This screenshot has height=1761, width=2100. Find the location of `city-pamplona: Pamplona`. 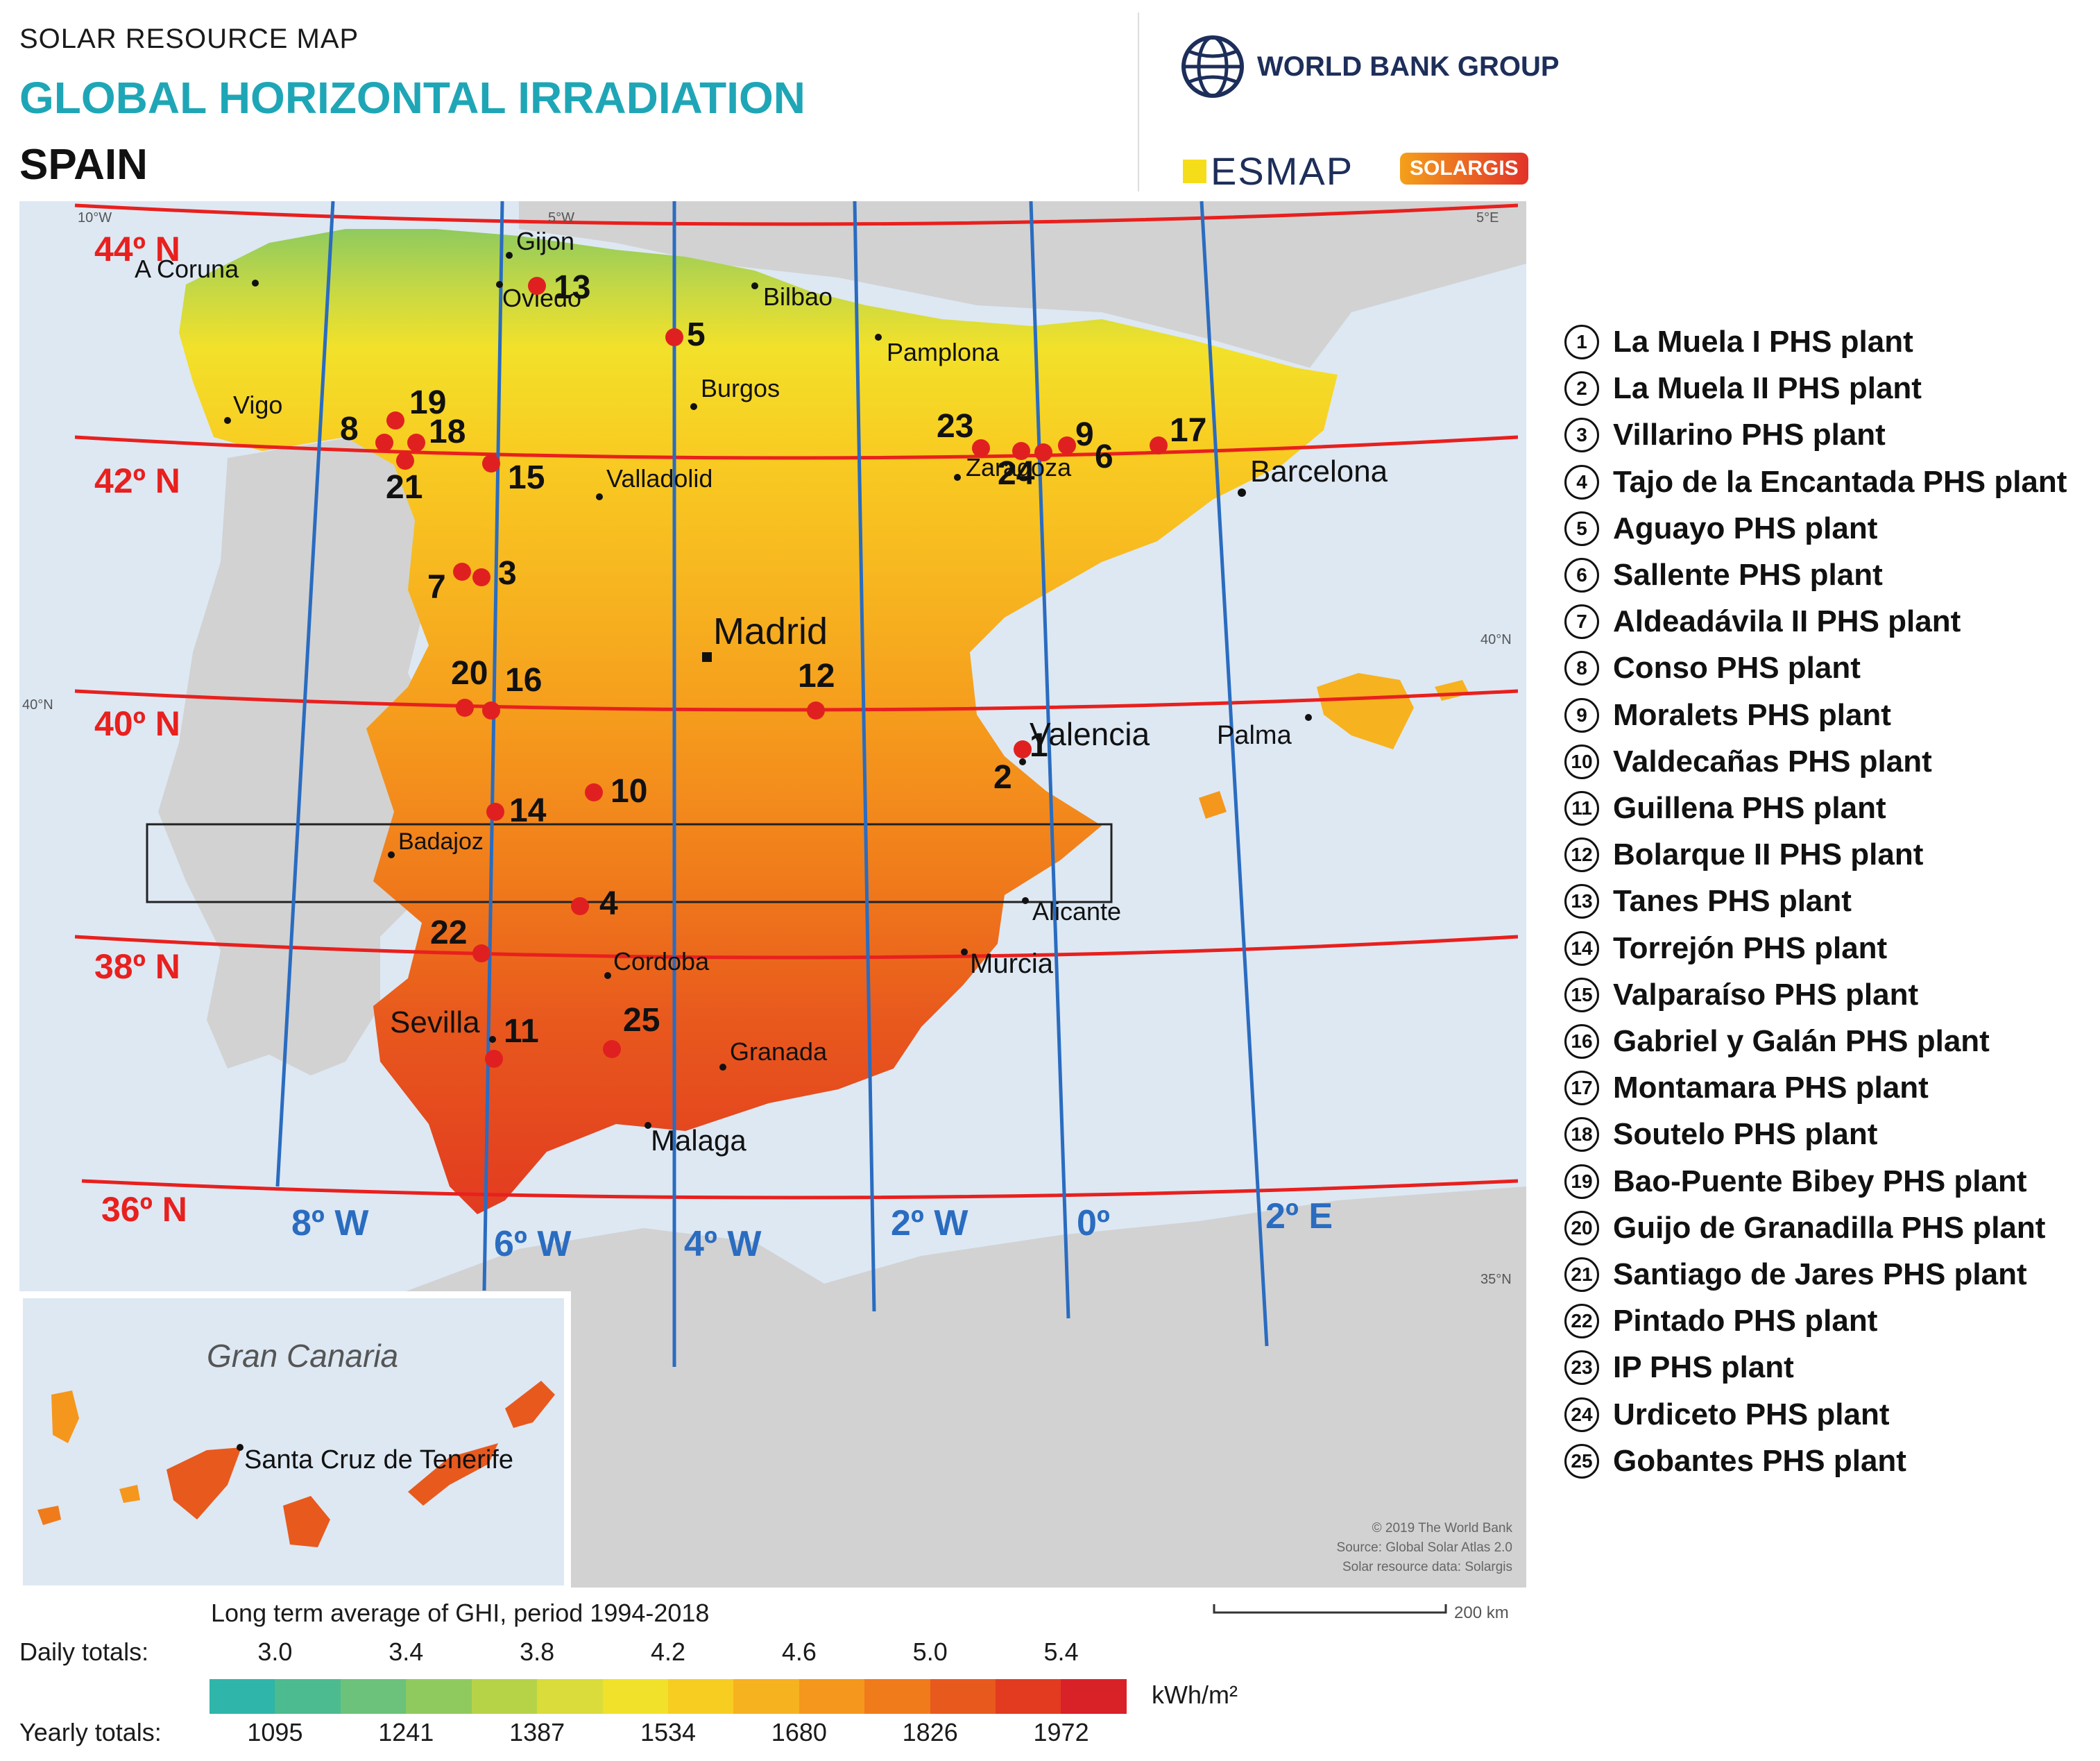

city-pamplona: Pamplona is located at coordinates (943, 352).